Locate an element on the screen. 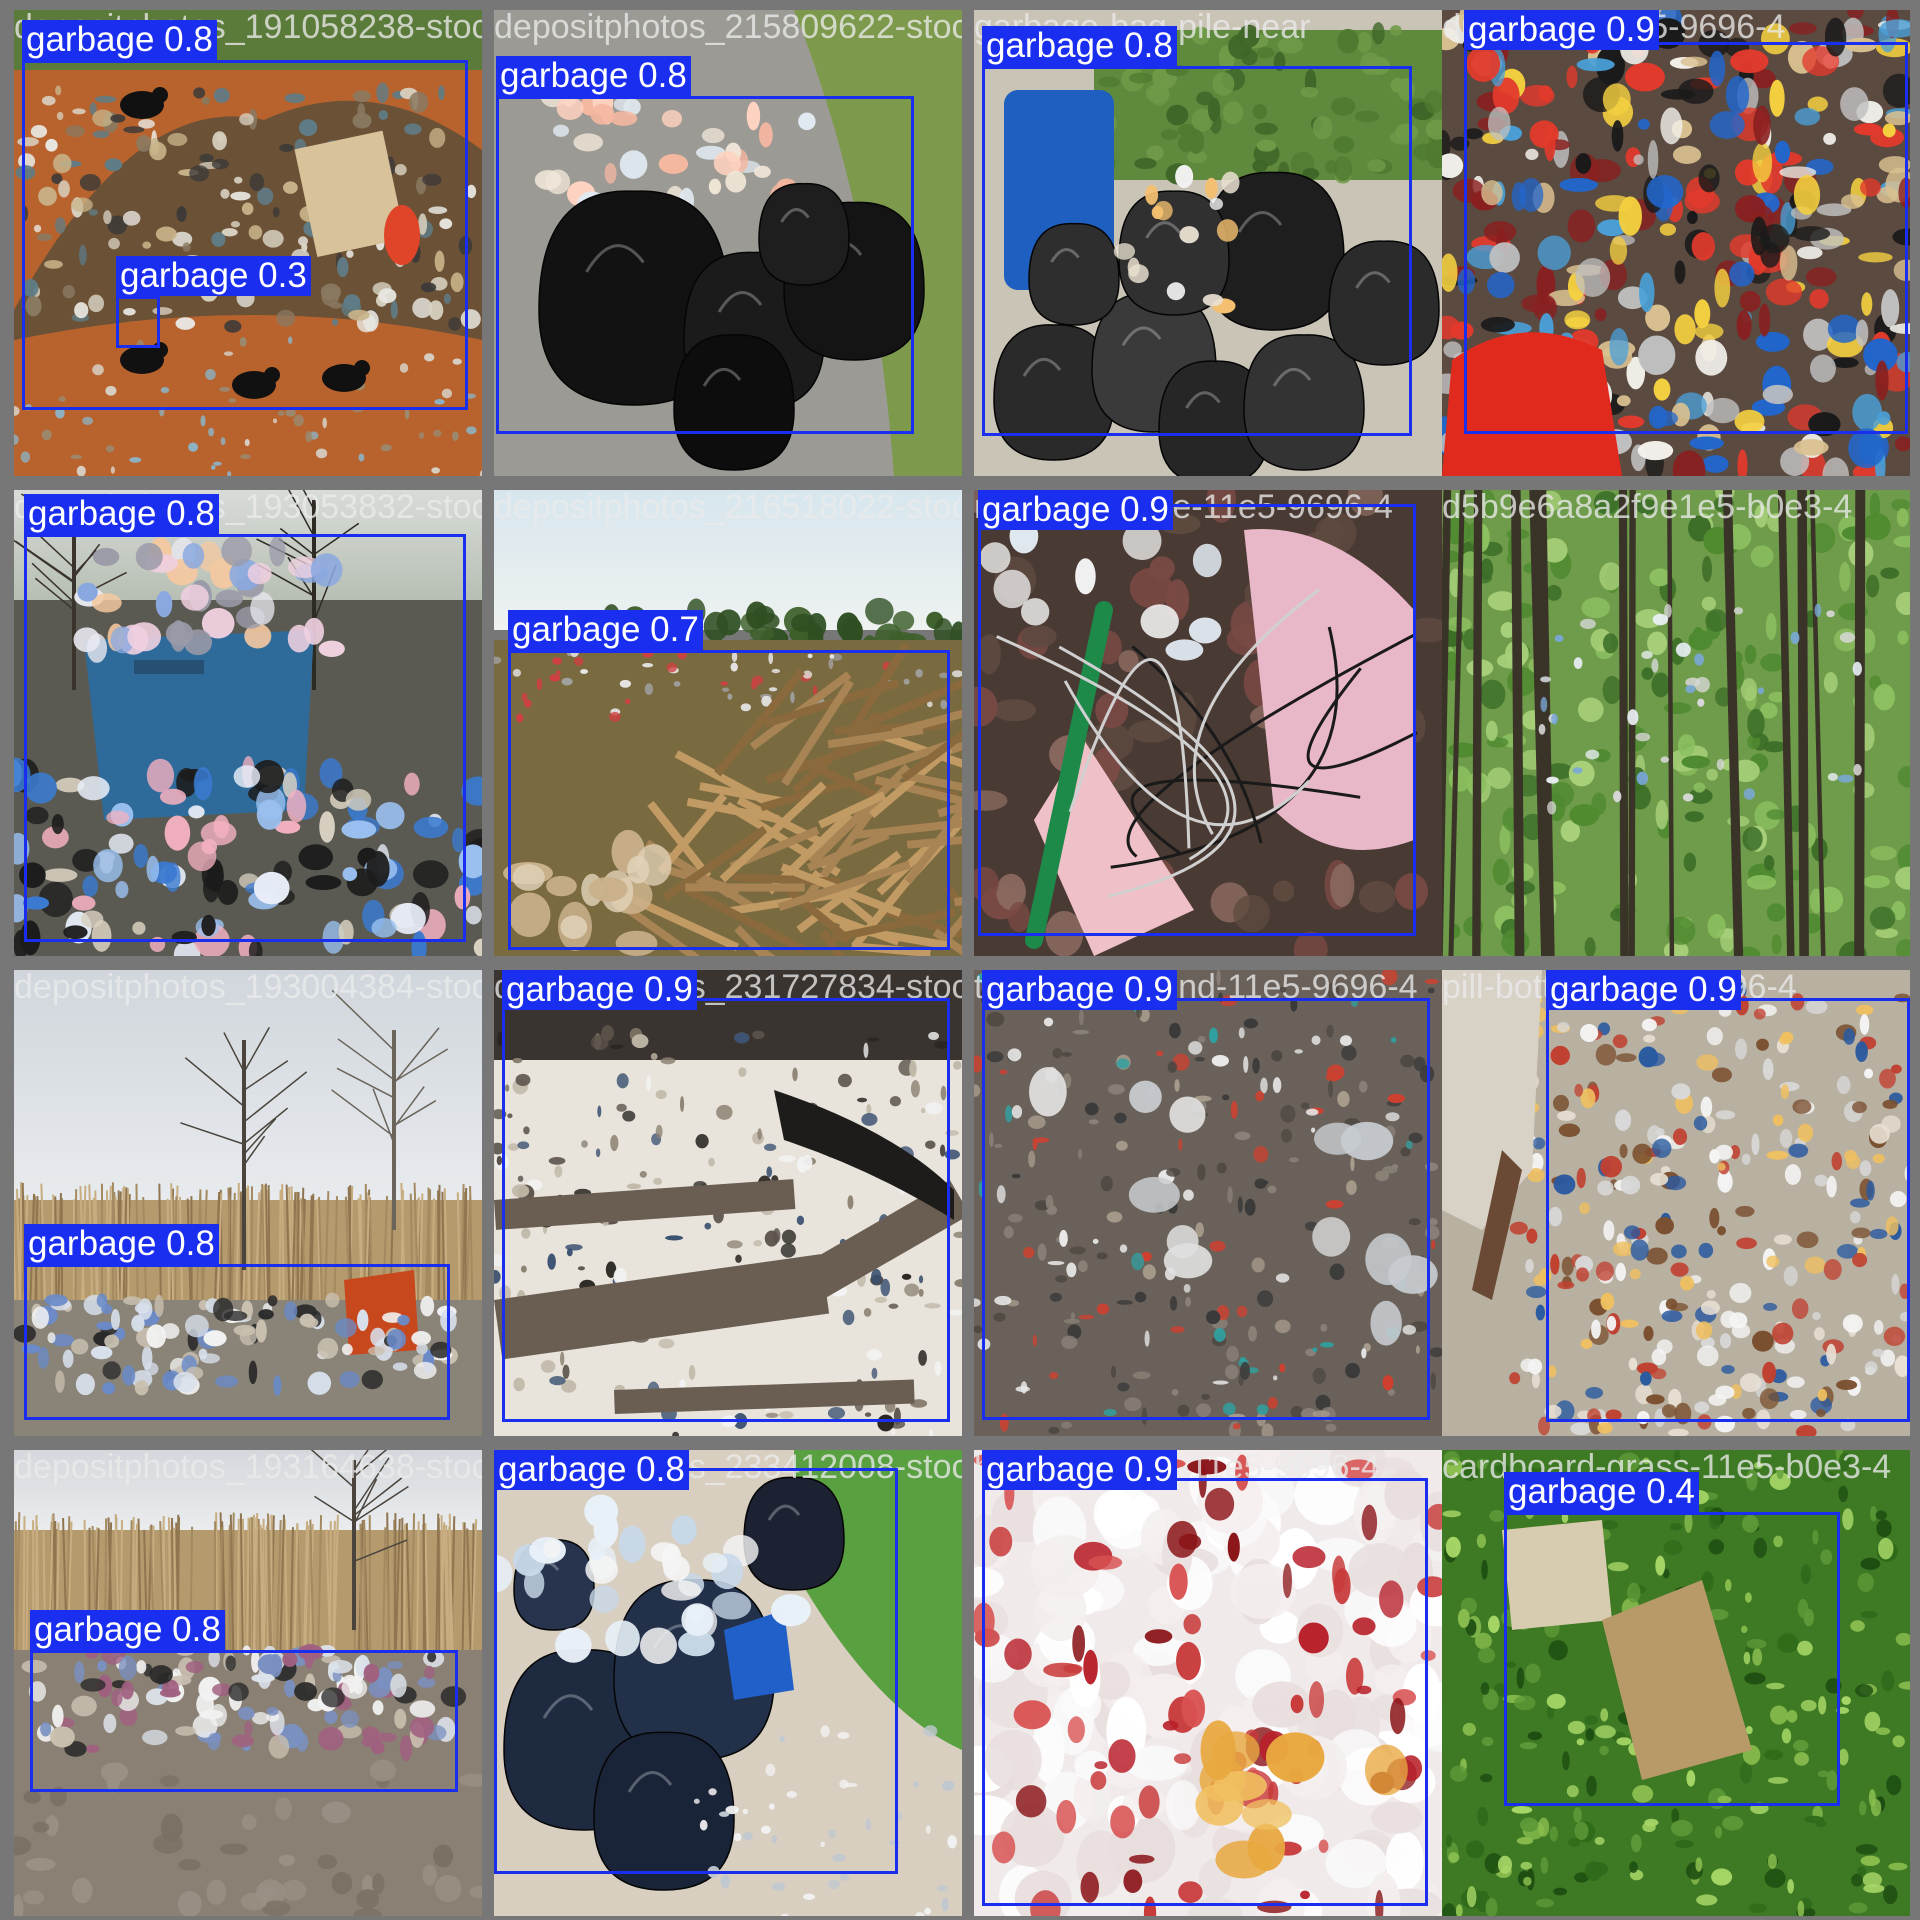 The image size is (1920, 1920). cotton-wad is located at coordinates (1356, 1864).